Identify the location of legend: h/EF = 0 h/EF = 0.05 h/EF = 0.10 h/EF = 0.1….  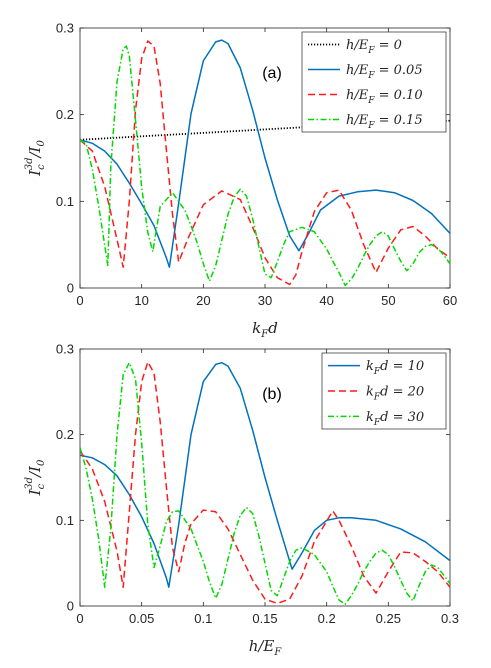
(374, 82).